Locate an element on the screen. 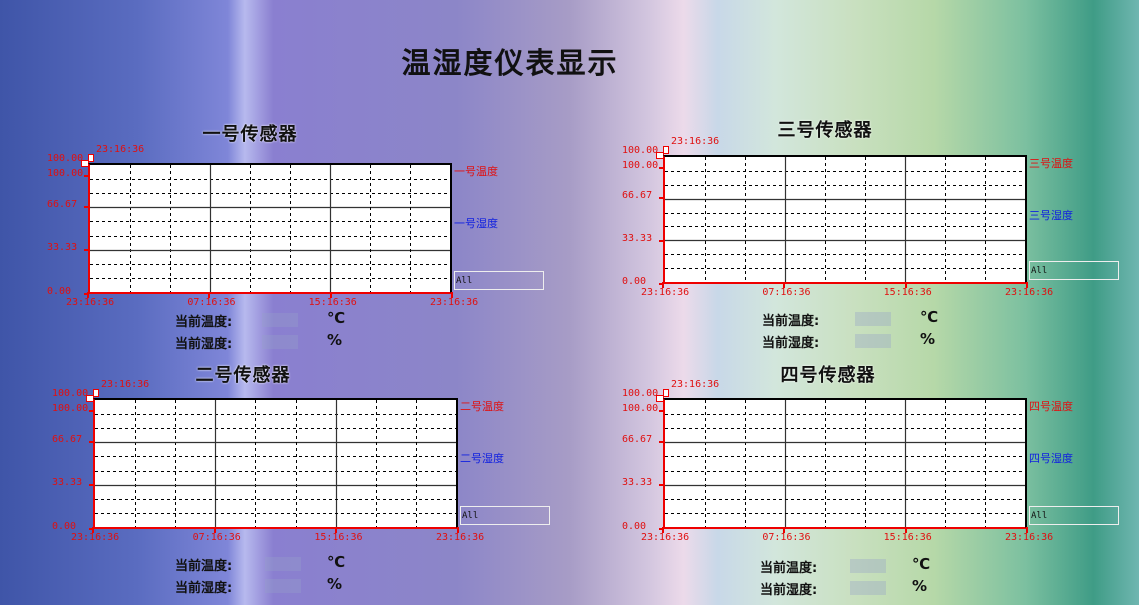 Image resolution: width=1139 pixels, height=605 pixels. panel-title: 一号传感器 is located at coordinates (250, 134).